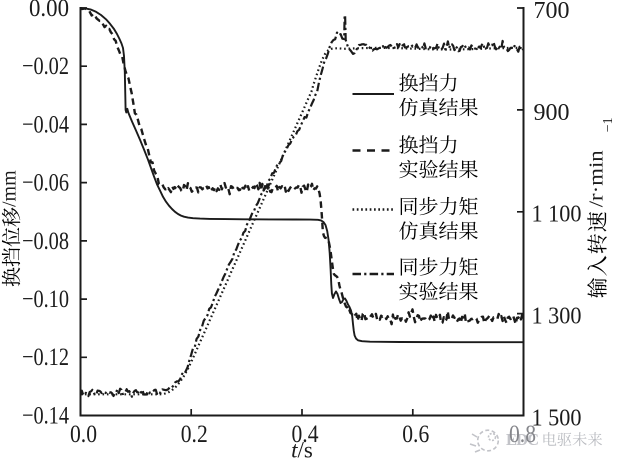 The height and width of the screenshot is (466, 618). Describe the element at coordinates (45, 66) in the screenshot. I see `svg-text: −0.02` at that location.